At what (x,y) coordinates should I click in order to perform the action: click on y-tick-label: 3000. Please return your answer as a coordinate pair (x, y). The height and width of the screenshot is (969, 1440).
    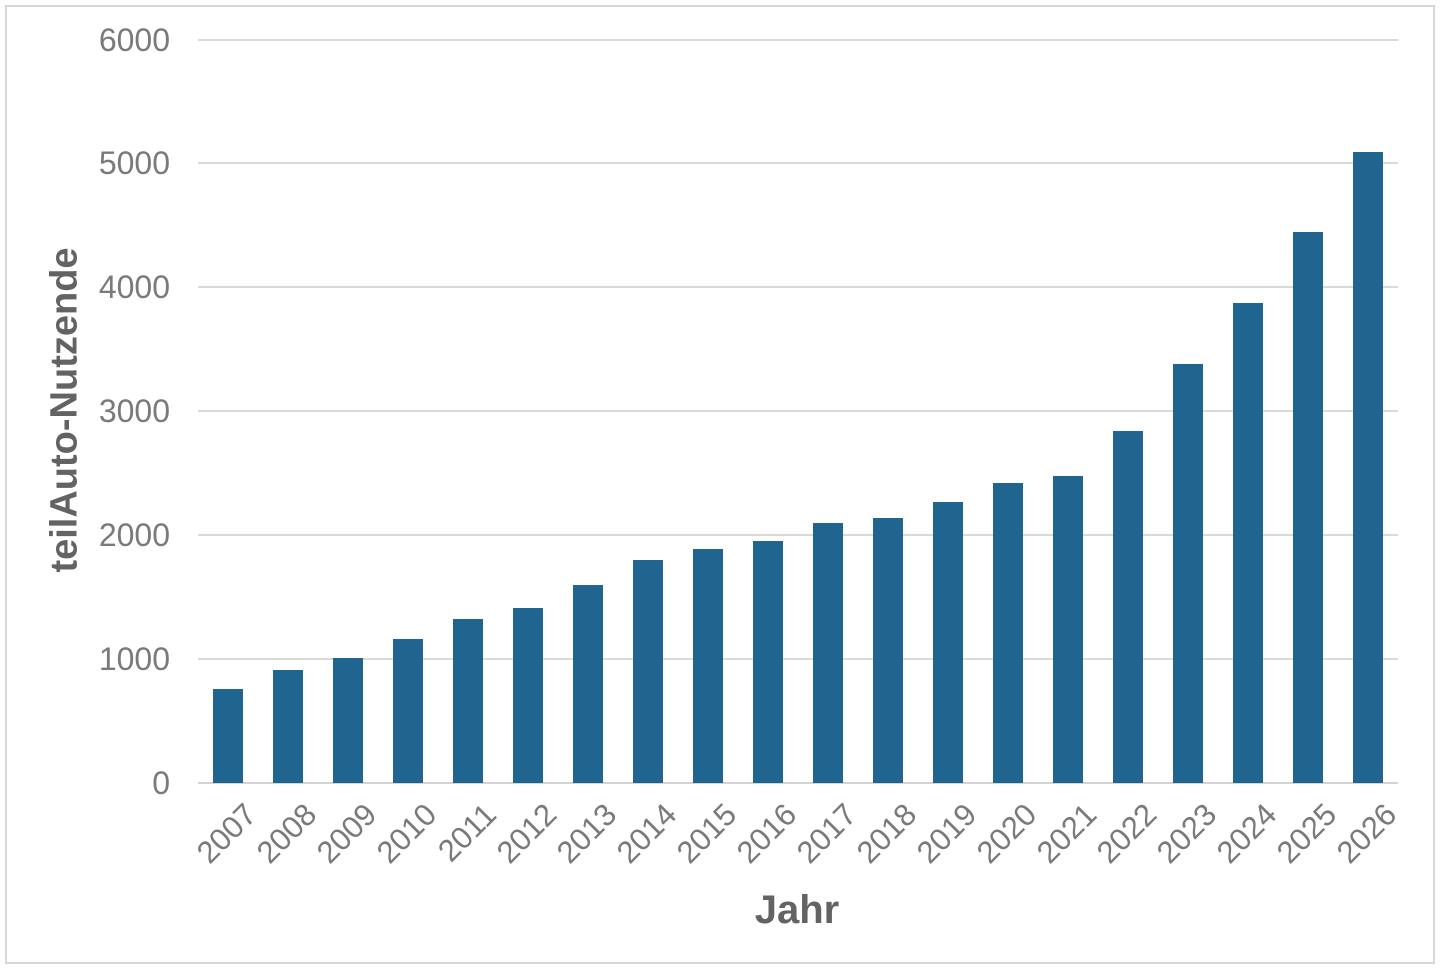
    Looking at the image, I should click on (134, 411).